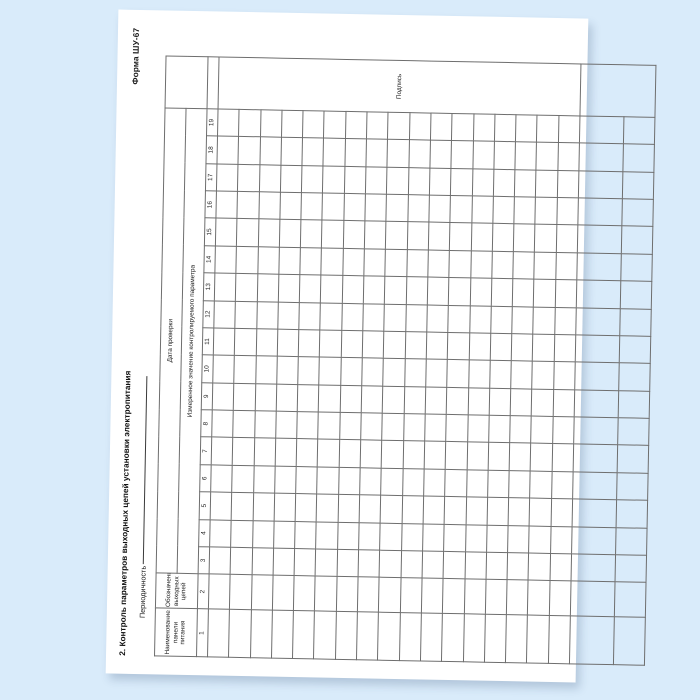  What do you see at coordinates (484, 127) in the screenshot?
I see `cell-r13-c19` at bounding box center [484, 127].